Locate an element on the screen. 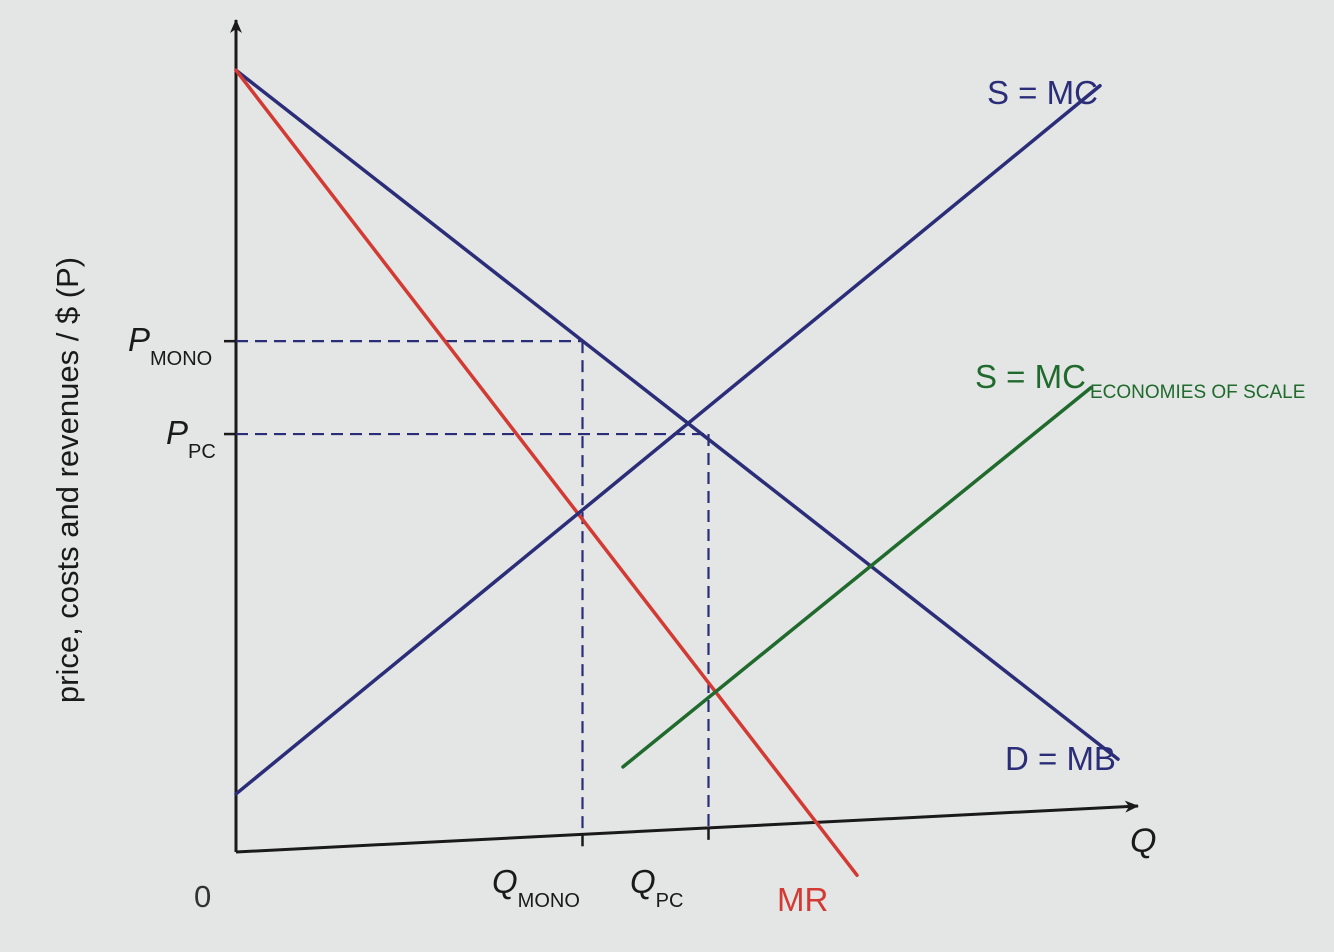  price-tick-label-pc-main: P is located at coordinates (177, 432).